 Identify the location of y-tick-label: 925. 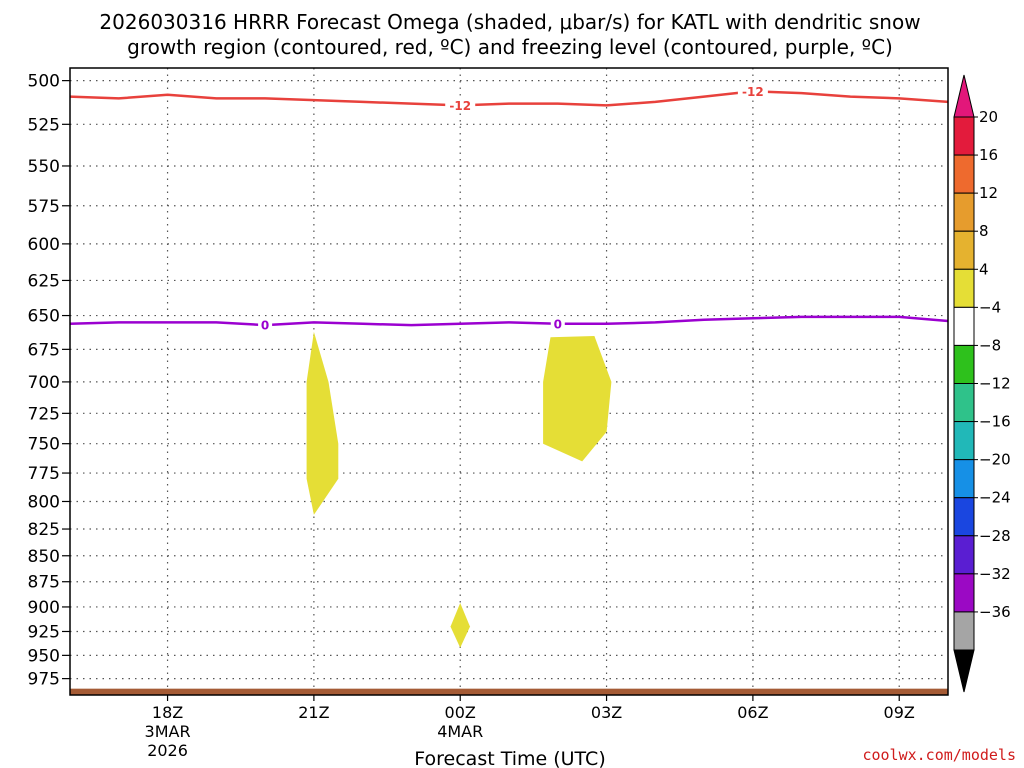
(44, 632).